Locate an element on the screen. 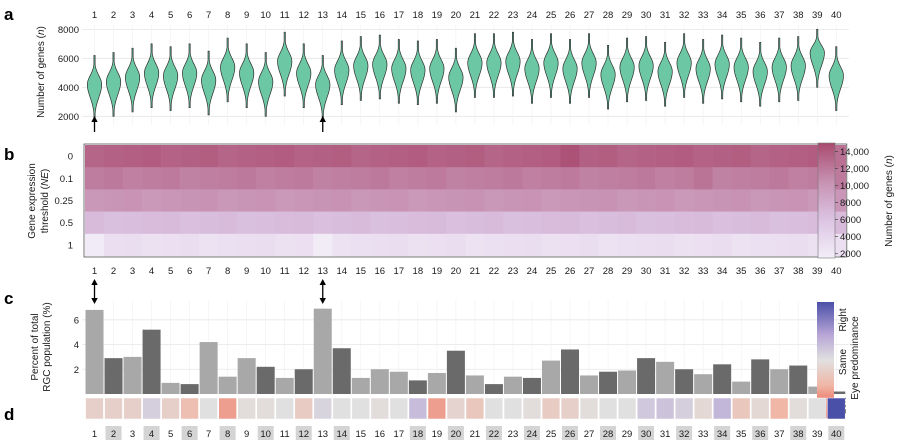 This screenshot has width=900, height=445. panel-c-y-tick-label: 2 is located at coordinates (76, 370).